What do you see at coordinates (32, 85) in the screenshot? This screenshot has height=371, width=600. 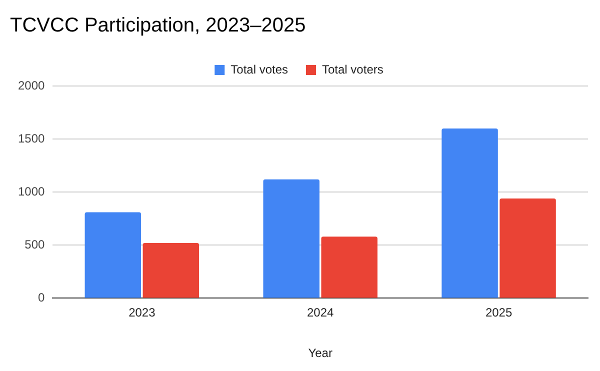 I see `y-tick-label: 2000` at bounding box center [32, 85].